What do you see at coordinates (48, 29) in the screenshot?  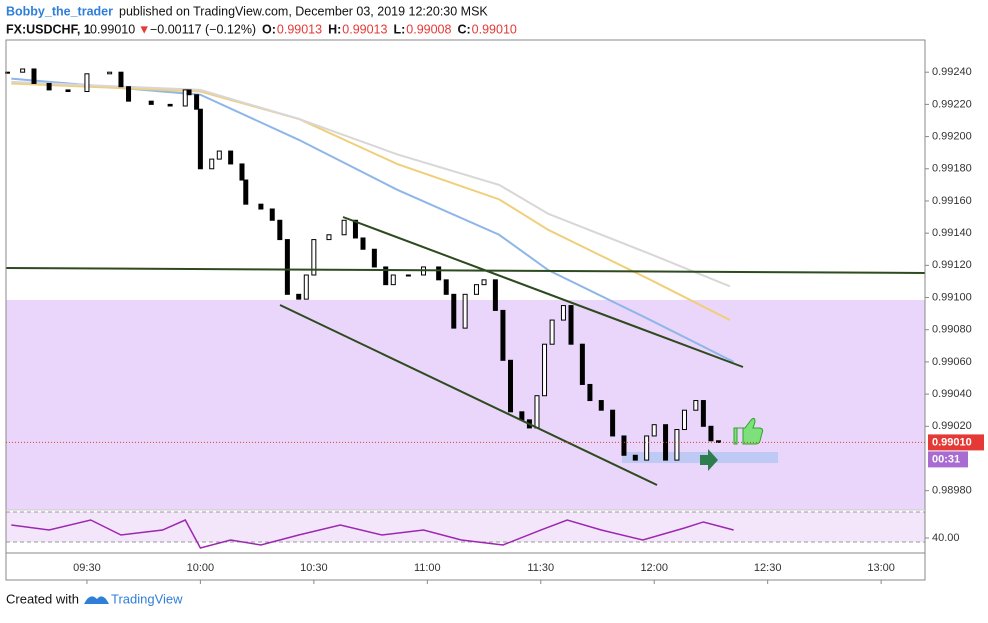 I see `symbol: FX:USDCHF, 1` at bounding box center [48, 29].